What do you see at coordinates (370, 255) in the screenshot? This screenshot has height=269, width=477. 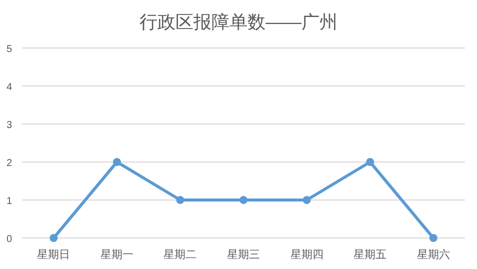 I see `x-tick-label: 星期五` at bounding box center [370, 255].